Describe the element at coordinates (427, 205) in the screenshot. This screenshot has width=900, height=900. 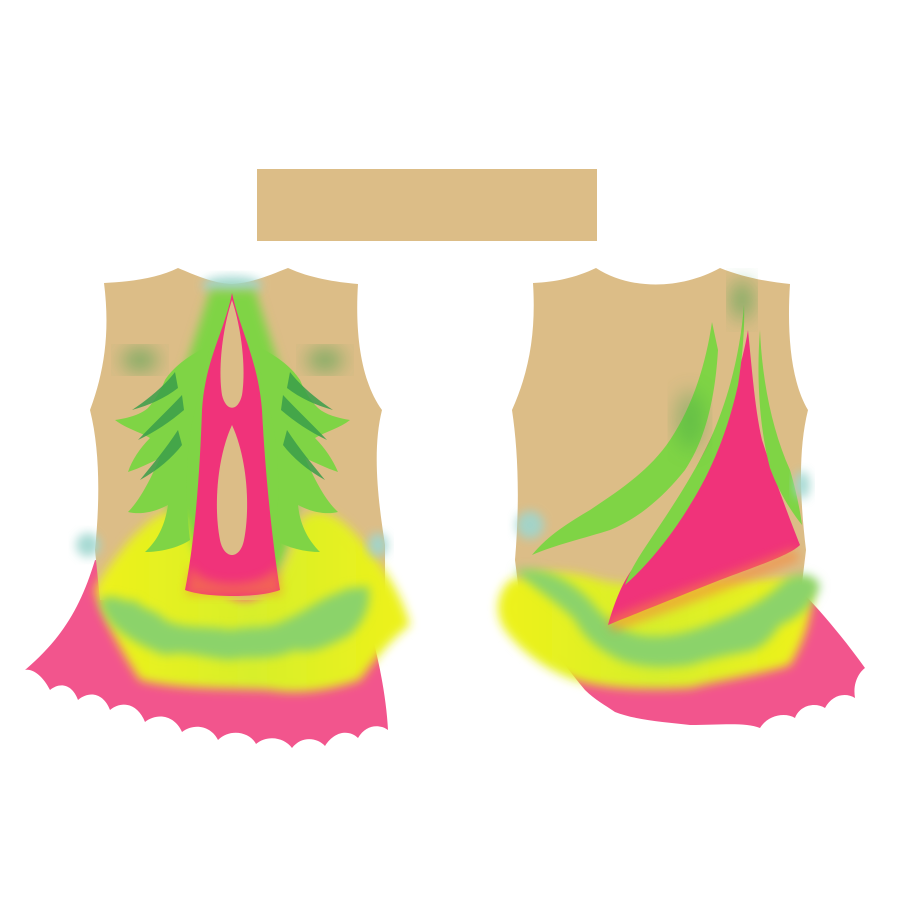
I see `accessory-band` at that location.